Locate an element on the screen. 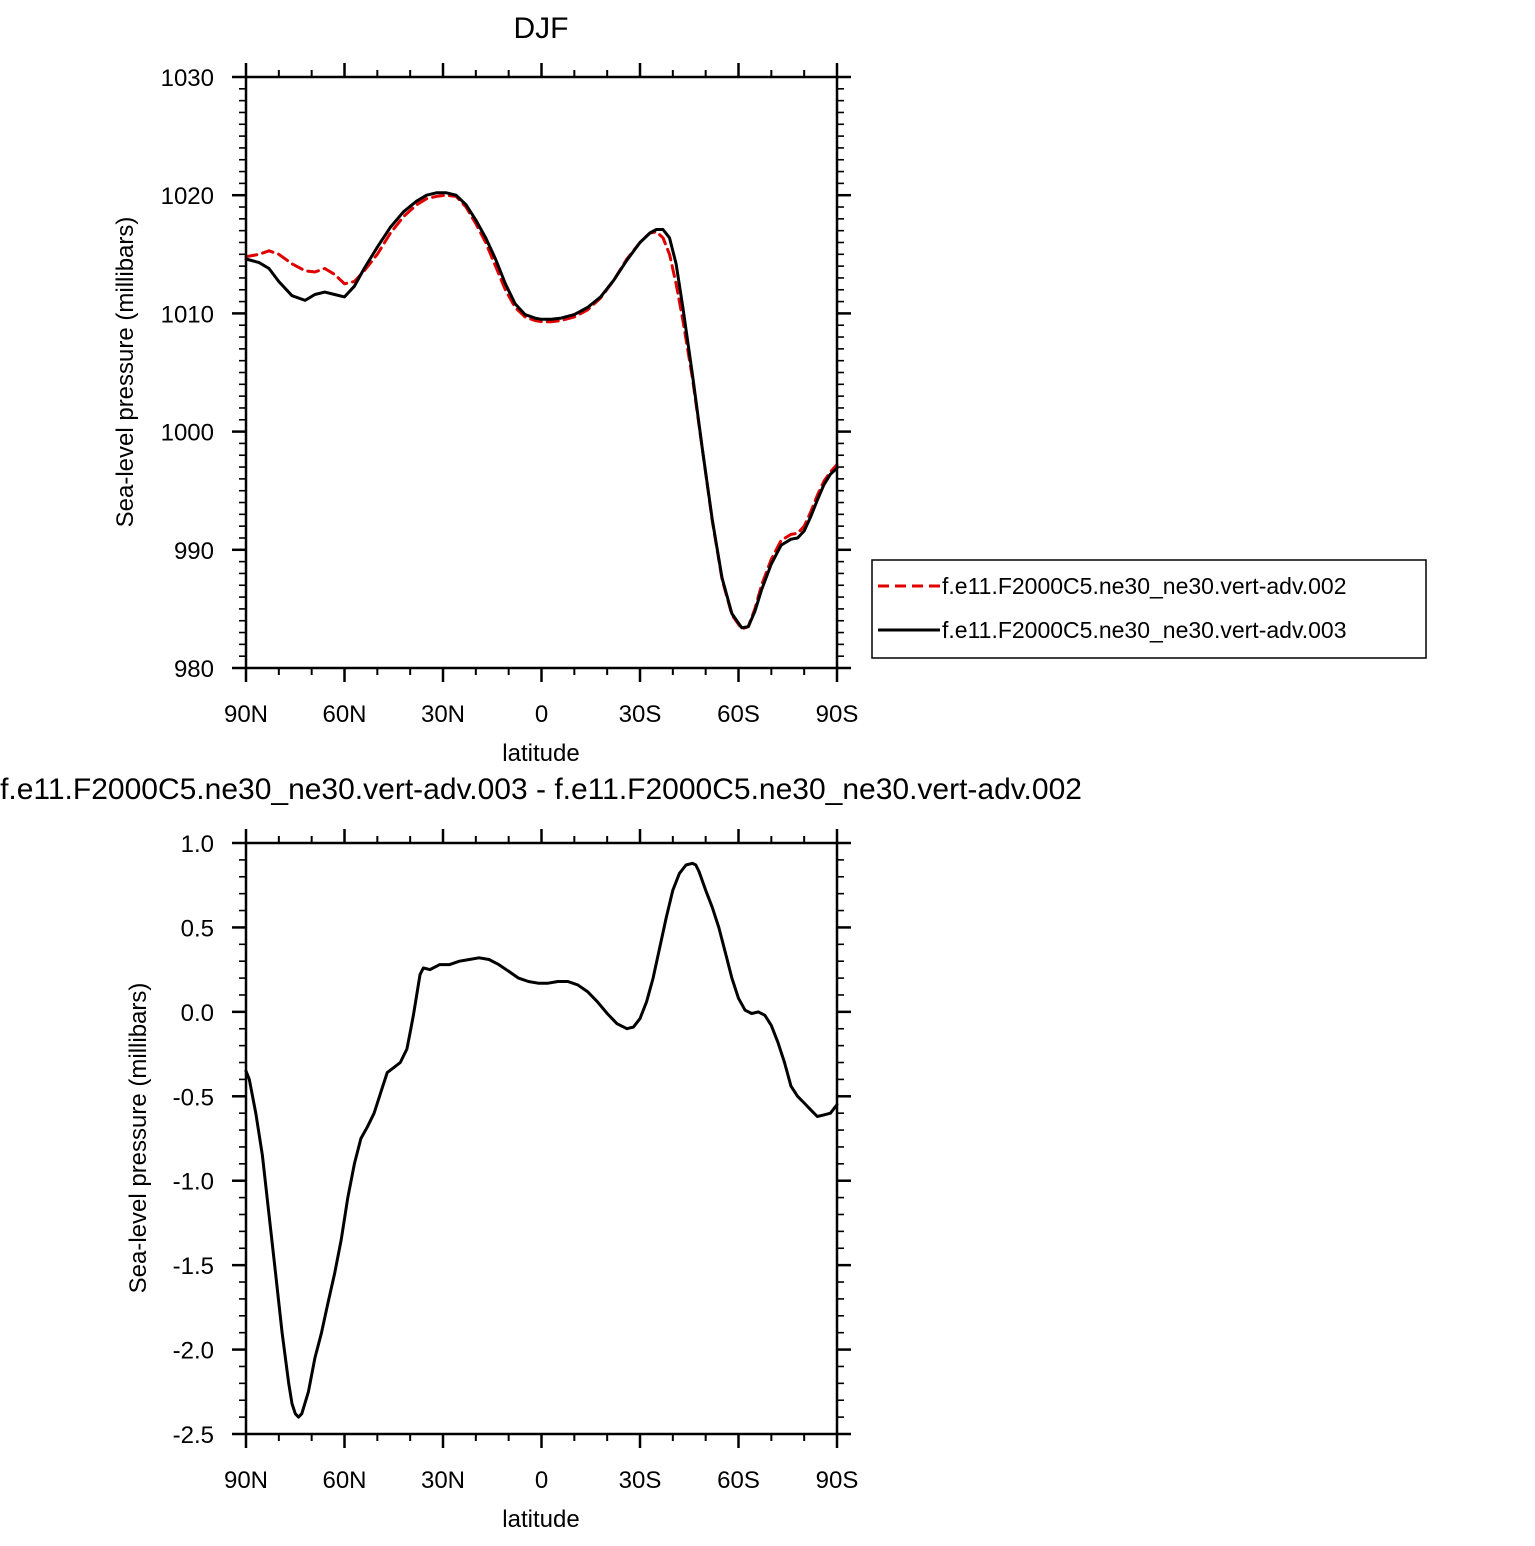 The height and width of the screenshot is (1546, 1535). y-tick-label: 0.5 is located at coordinates (197, 928).